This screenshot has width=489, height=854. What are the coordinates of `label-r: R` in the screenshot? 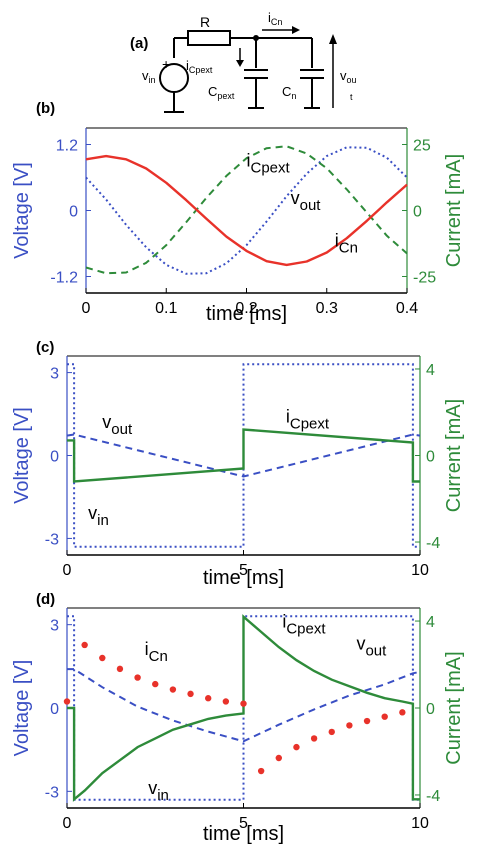 It's located at (205, 22).